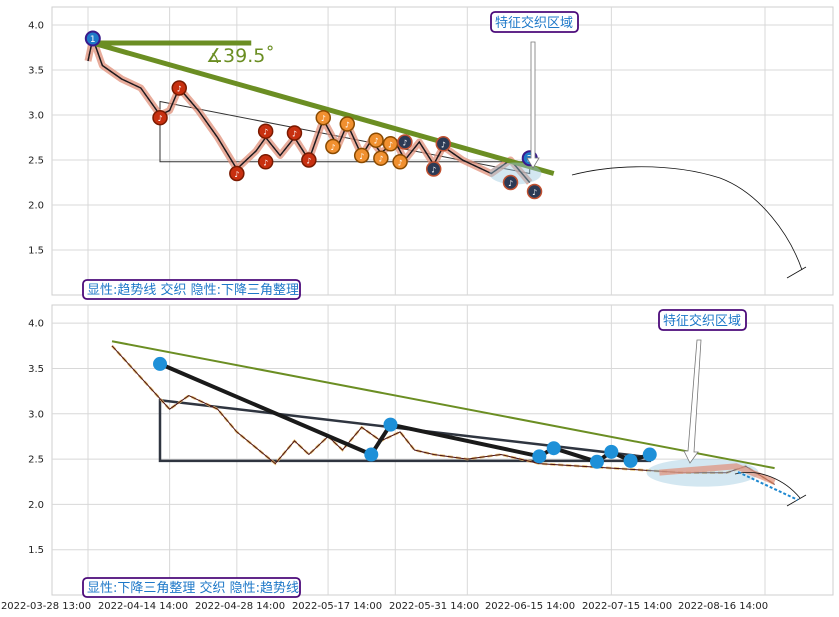 This screenshot has width=839, height=617. I want to click on bottom-ytick-label-5: 4.0, so click(36, 324).